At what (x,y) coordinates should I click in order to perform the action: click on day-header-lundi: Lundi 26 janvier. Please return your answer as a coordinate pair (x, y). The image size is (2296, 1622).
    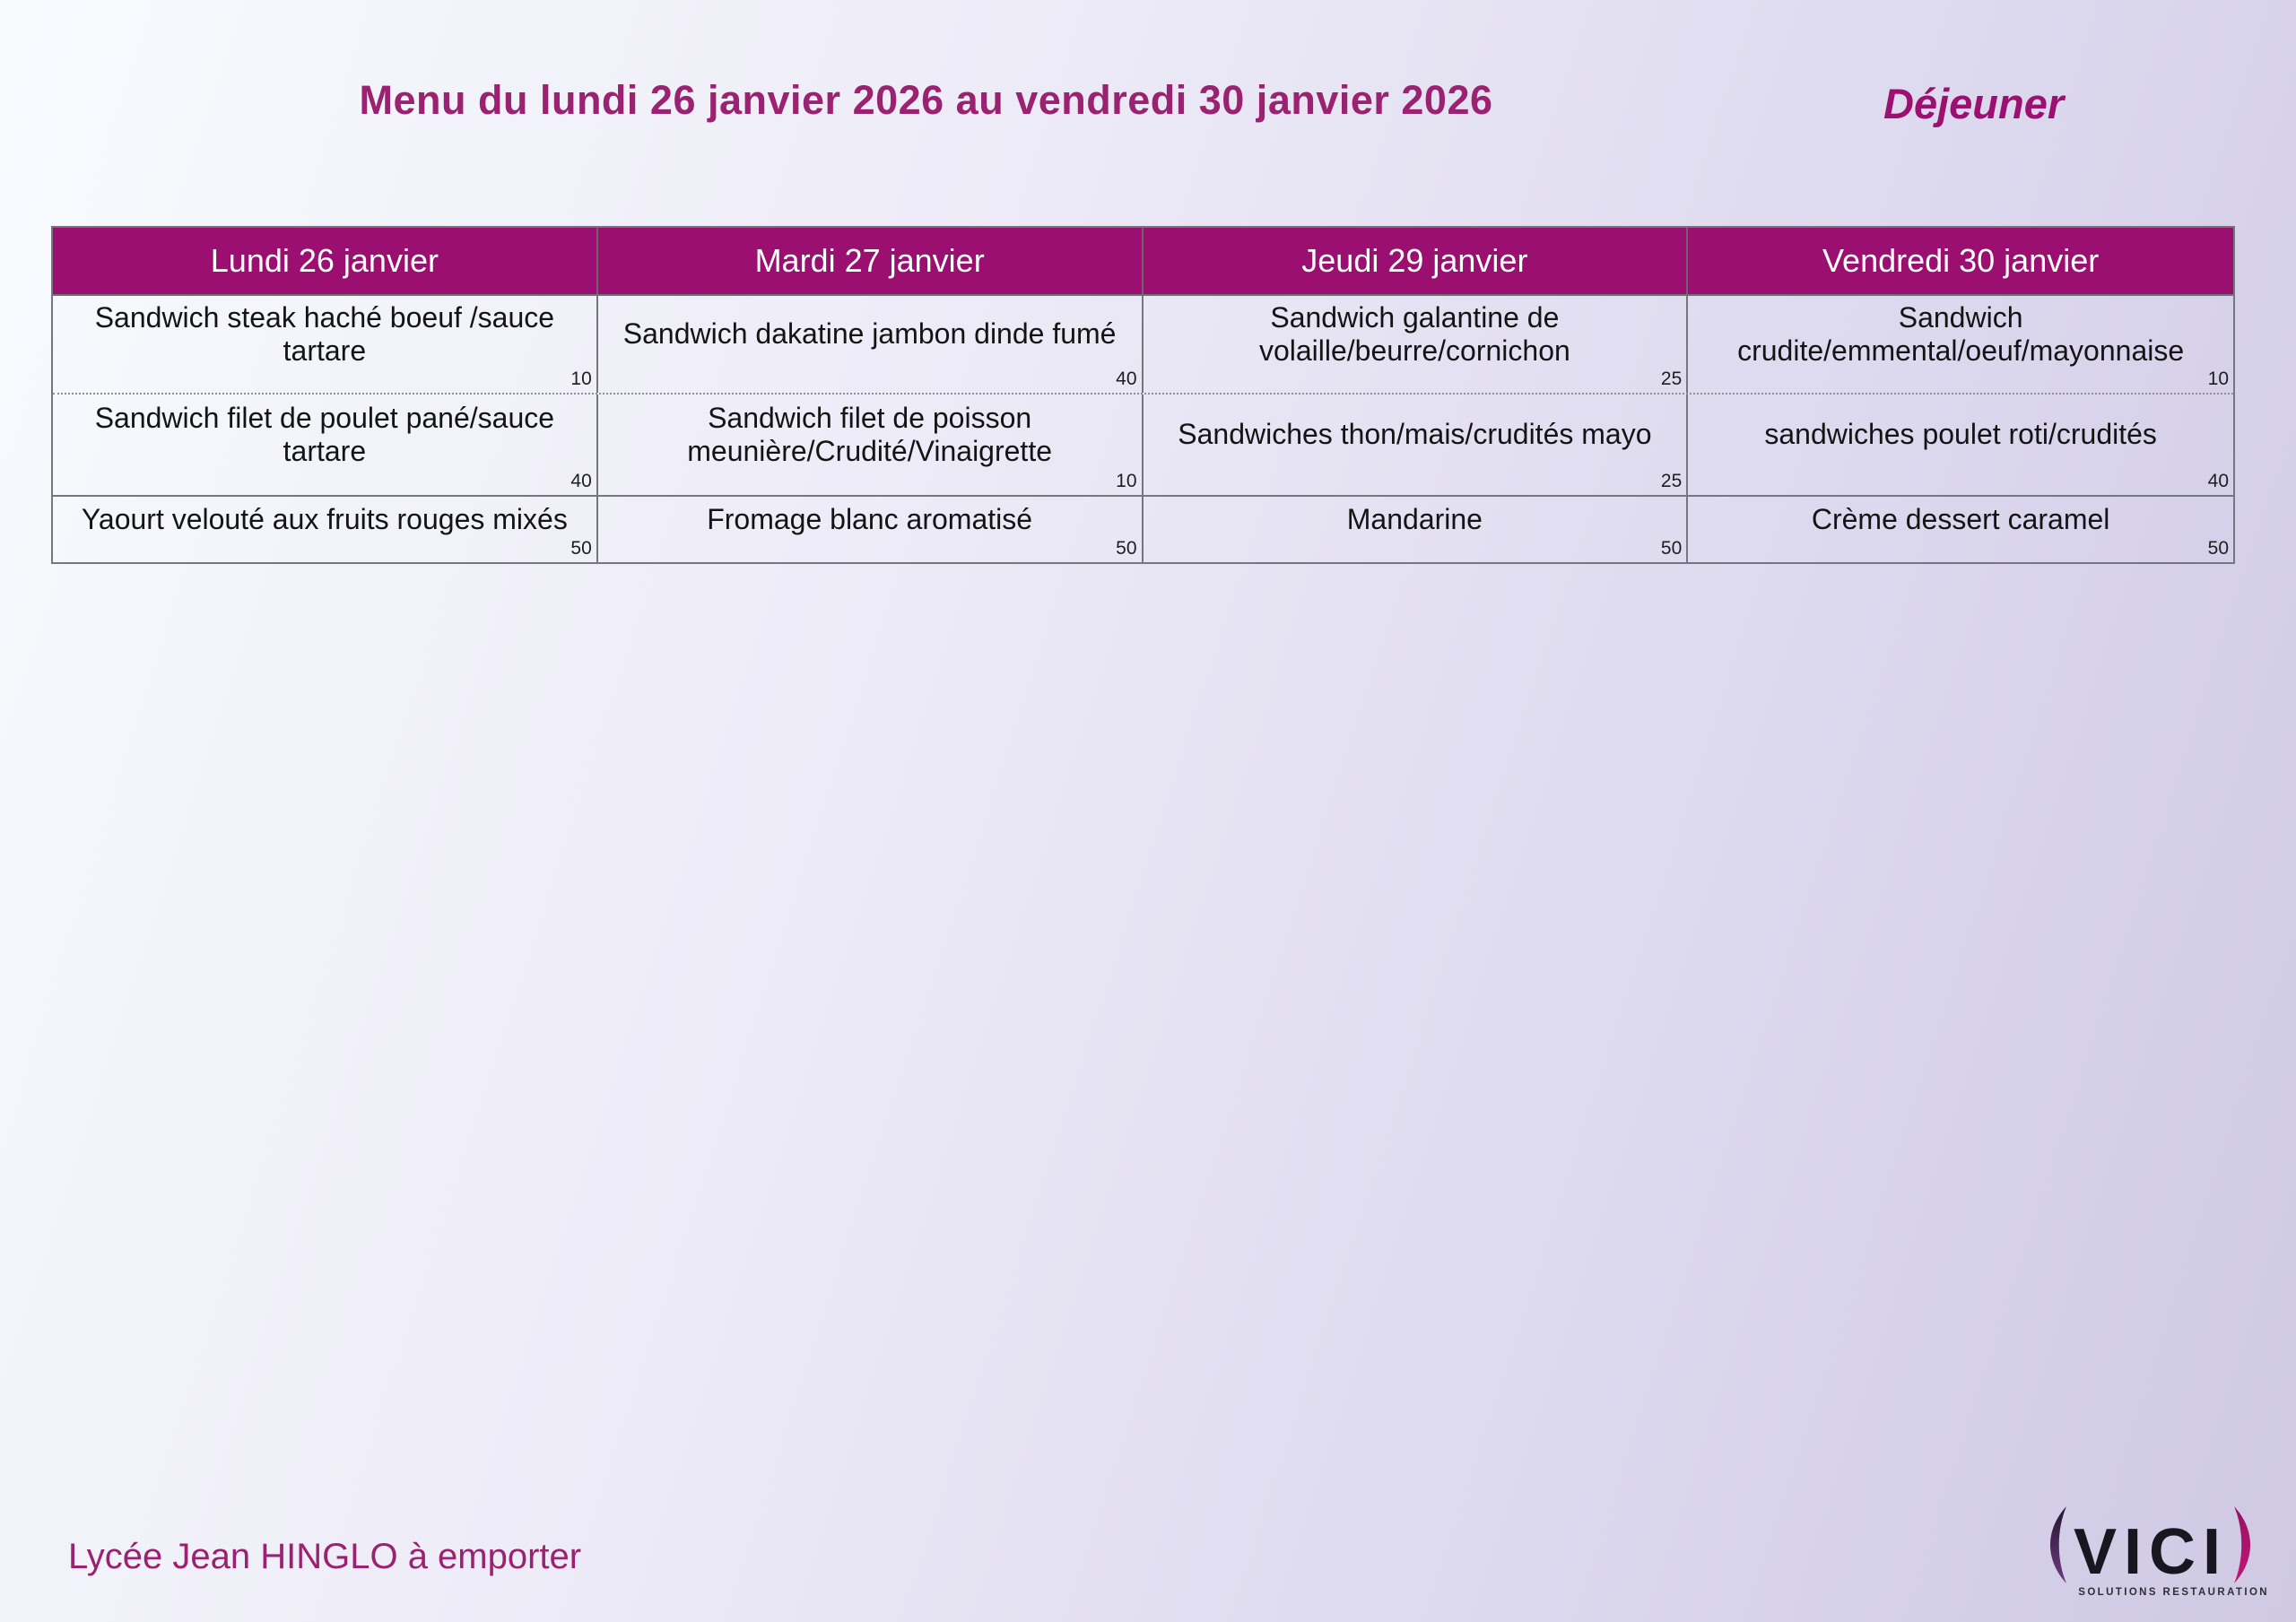
    Looking at the image, I should click on (325, 261).